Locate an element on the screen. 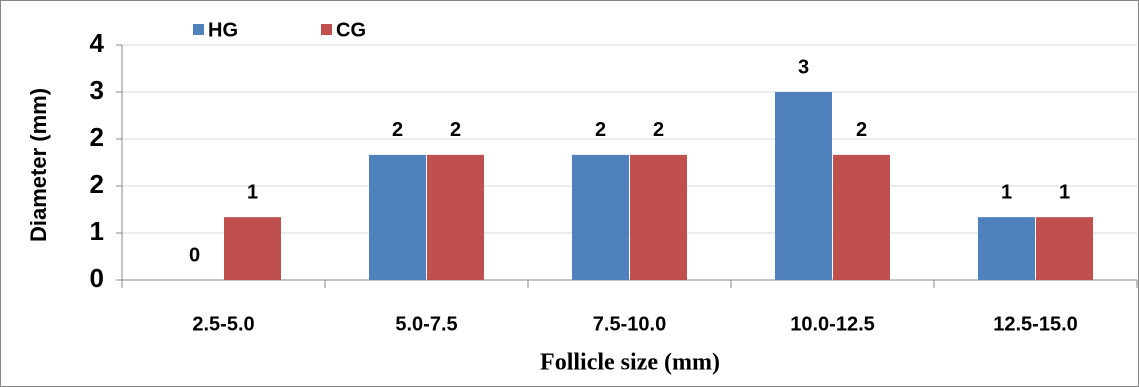  x-tick-label: 7.5-10.0 is located at coordinates (629, 324).